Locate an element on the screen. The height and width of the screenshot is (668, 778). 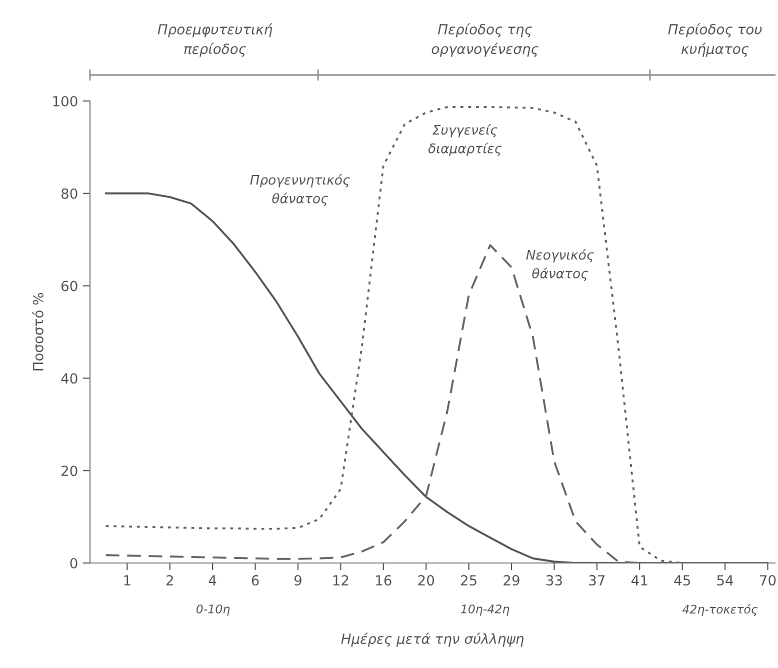
x-tick-label: 29 is located at coordinates (512, 580).